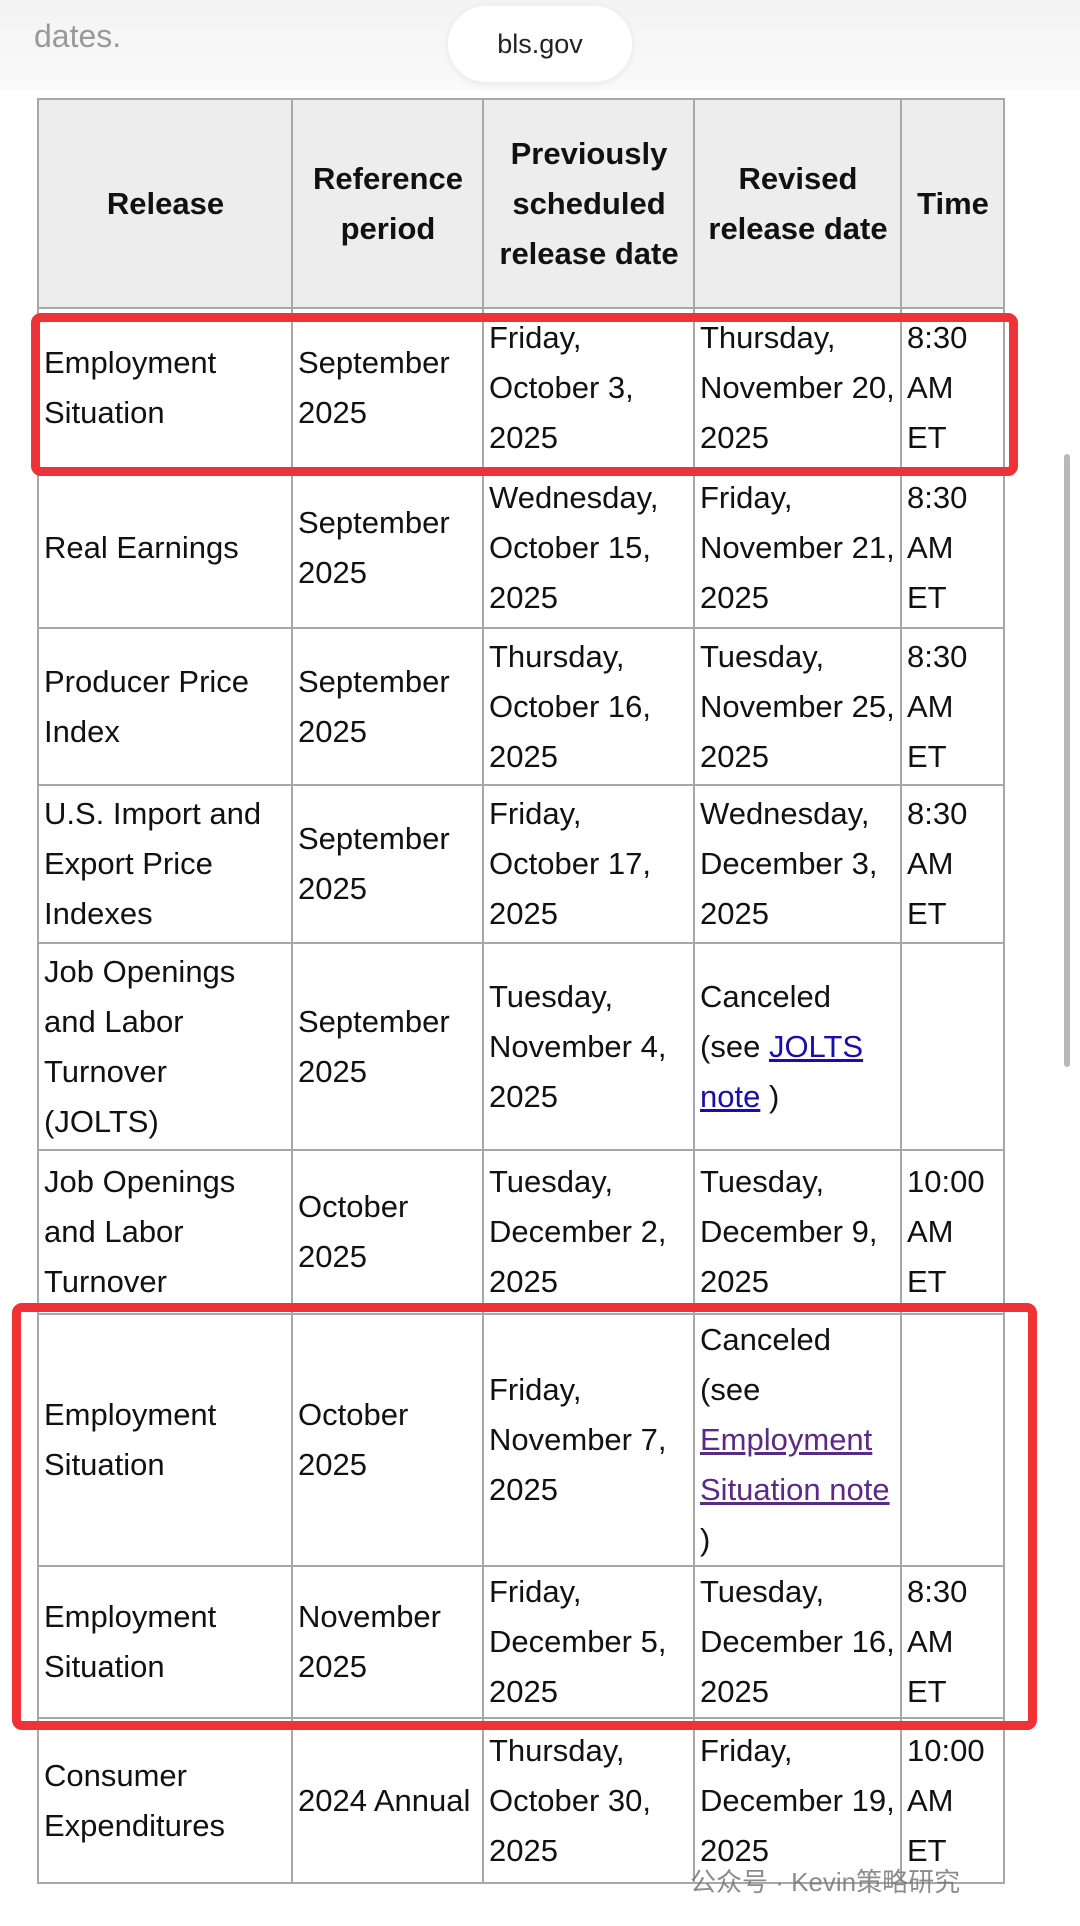 This screenshot has width=1080, height=1926. What do you see at coordinates (825, 1882) in the screenshot?
I see `watermark: 公众号 · Kevin策略研究` at bounding box center [825, 1882].